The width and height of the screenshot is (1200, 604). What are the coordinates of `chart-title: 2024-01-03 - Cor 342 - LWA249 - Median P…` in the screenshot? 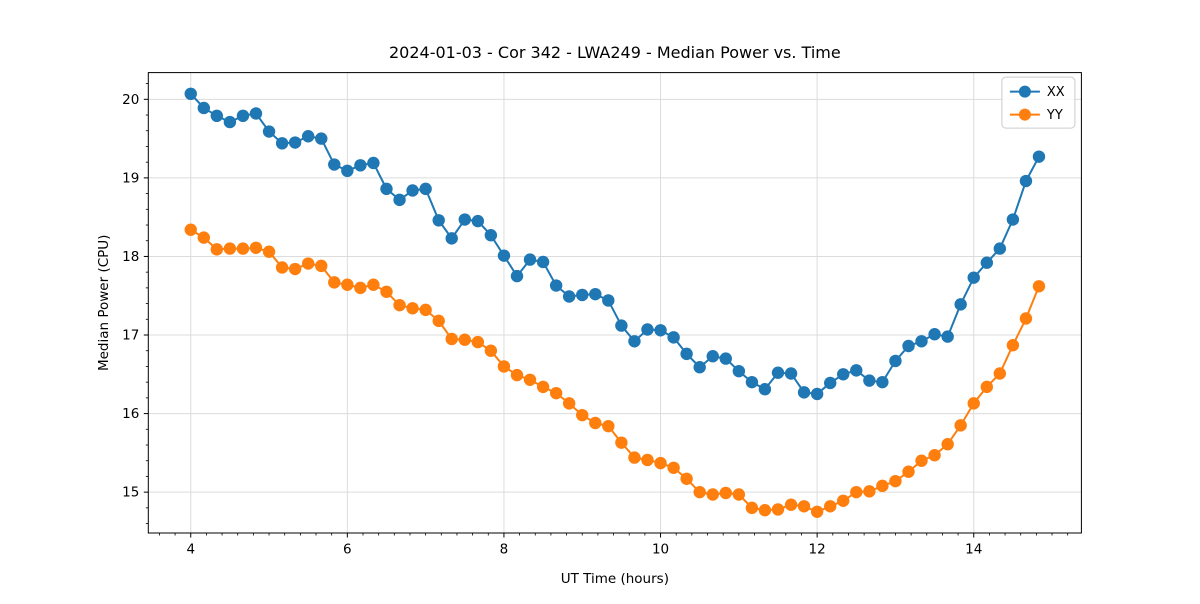 It's located at (615, 52).